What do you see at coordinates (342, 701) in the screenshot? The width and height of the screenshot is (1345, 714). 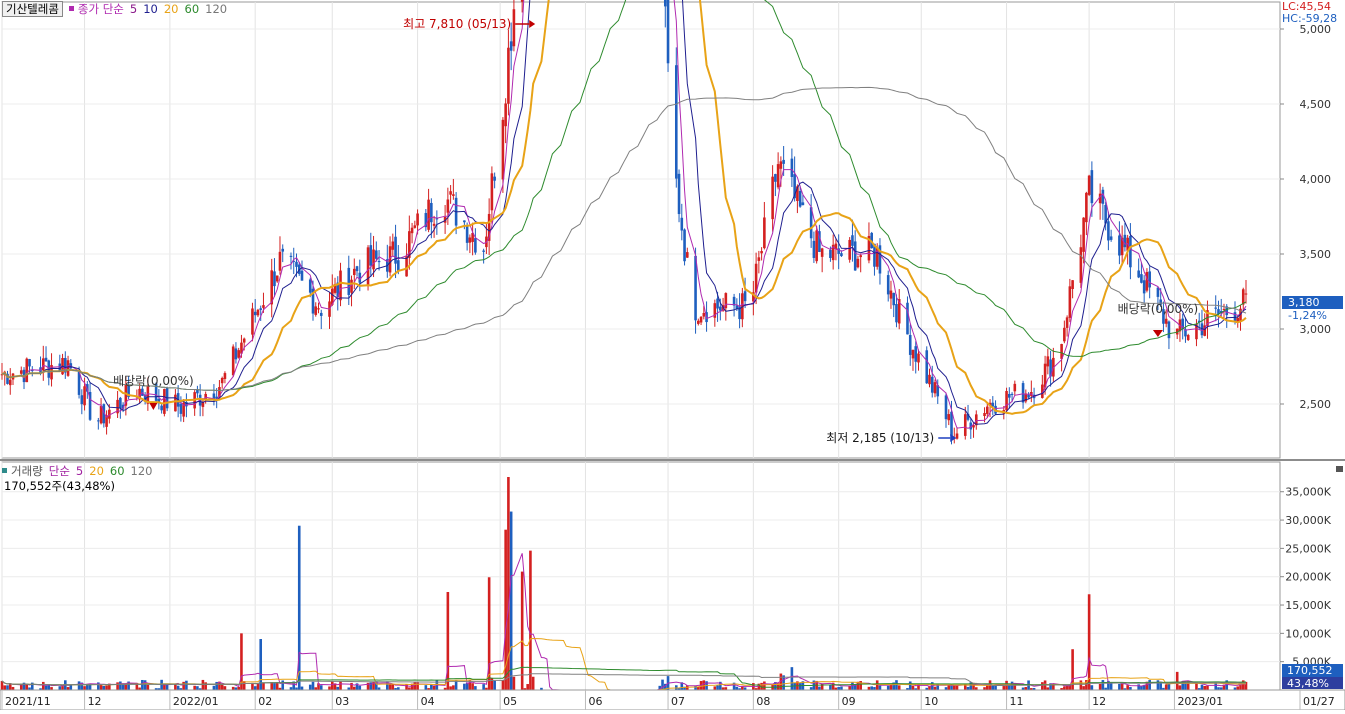 I see `x-axis-label: 03` at bounding box center [342, 701].